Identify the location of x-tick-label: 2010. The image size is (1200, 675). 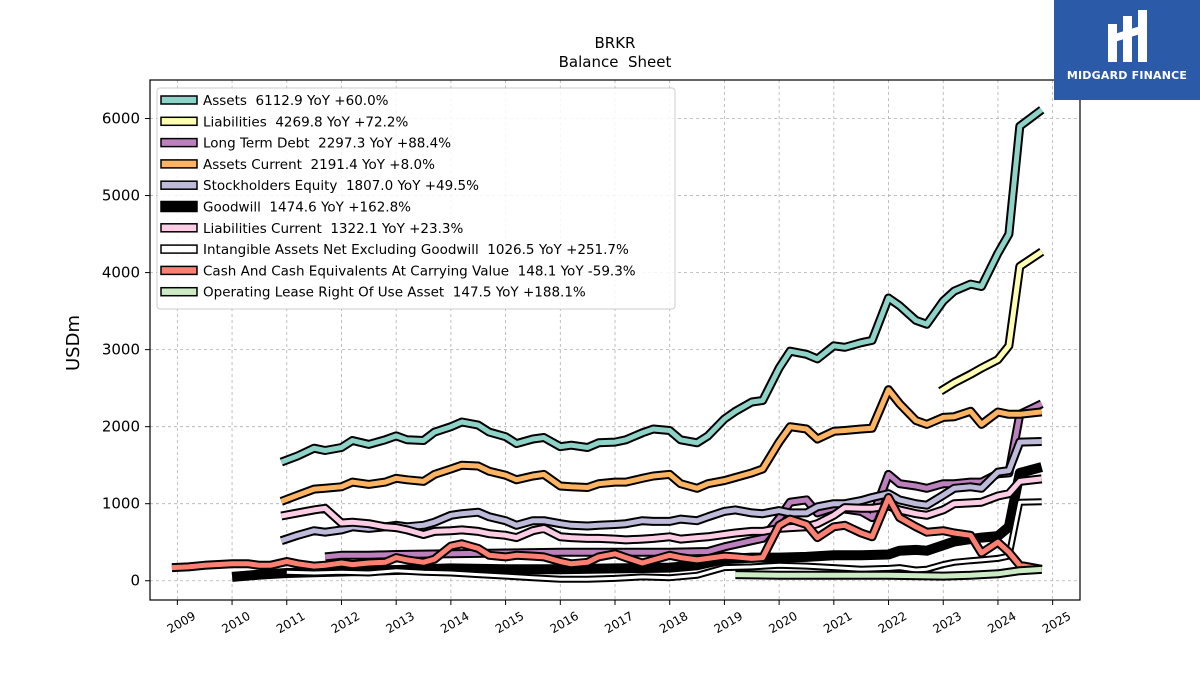
(235, 622).